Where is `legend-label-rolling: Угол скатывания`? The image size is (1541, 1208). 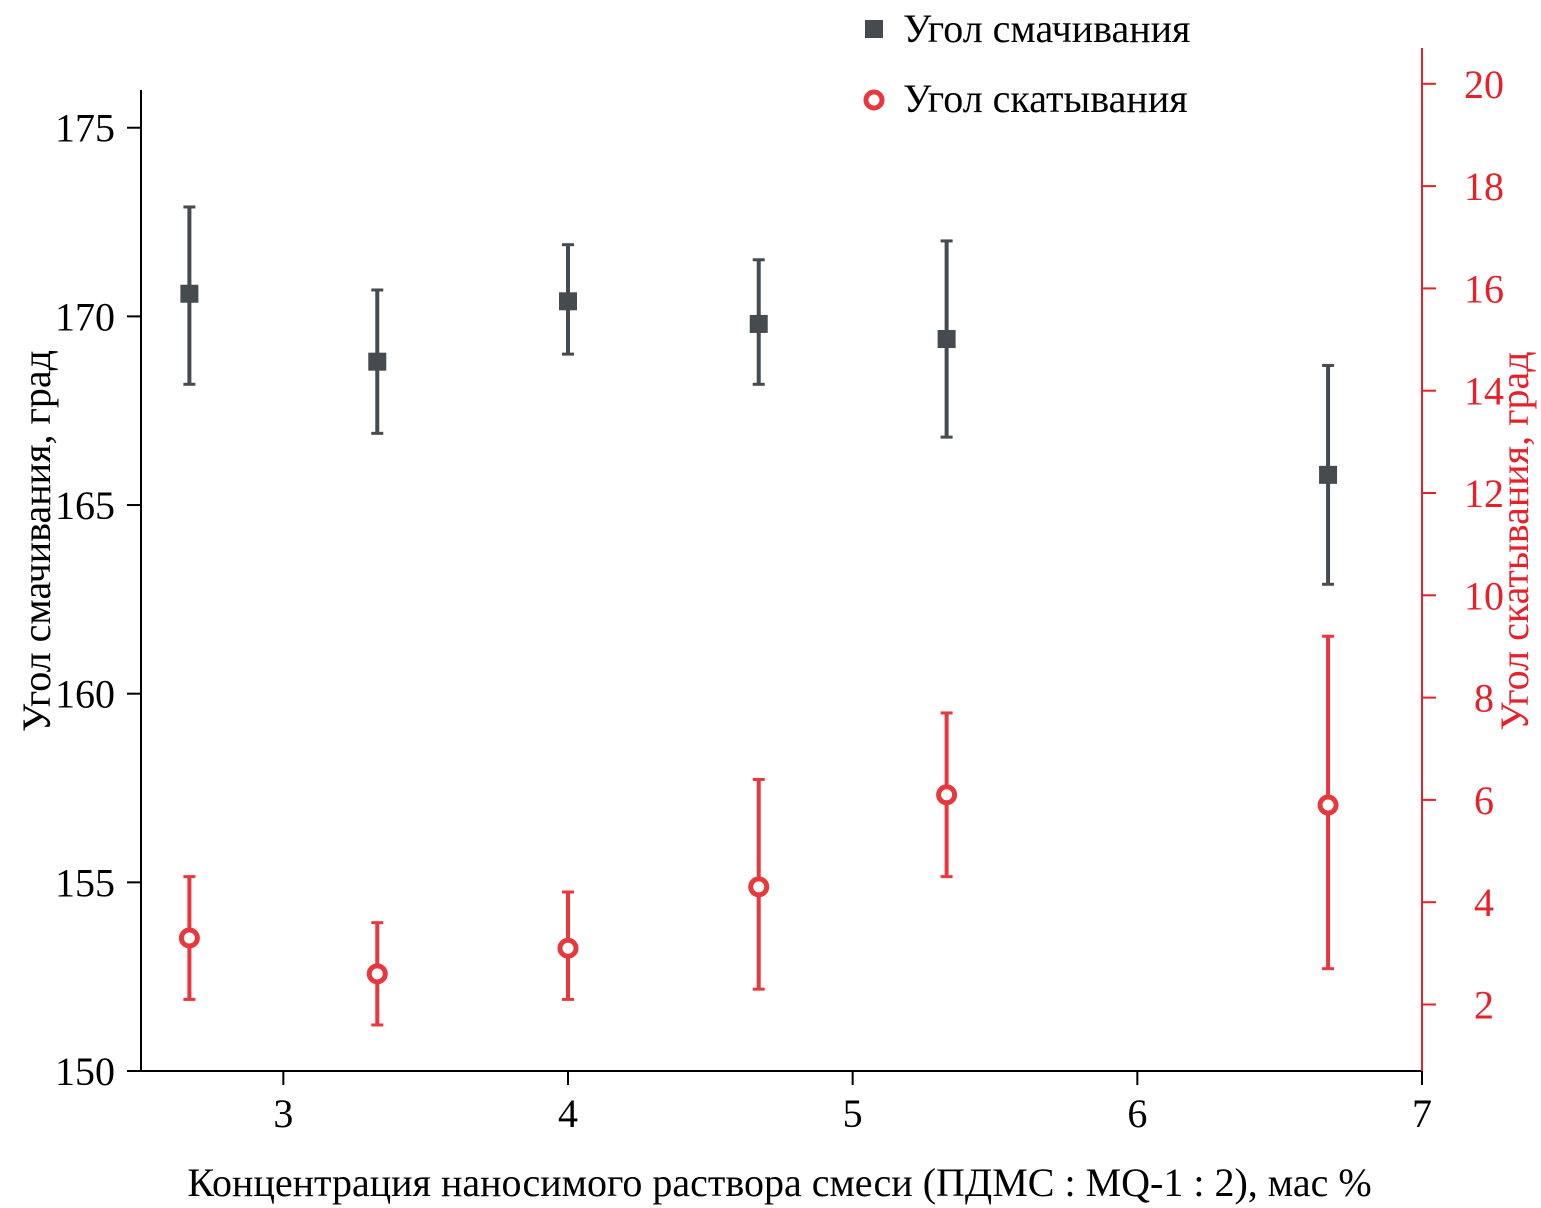
legend-label-rolling: Угол скатывания is located at coordinates (1045, 98).